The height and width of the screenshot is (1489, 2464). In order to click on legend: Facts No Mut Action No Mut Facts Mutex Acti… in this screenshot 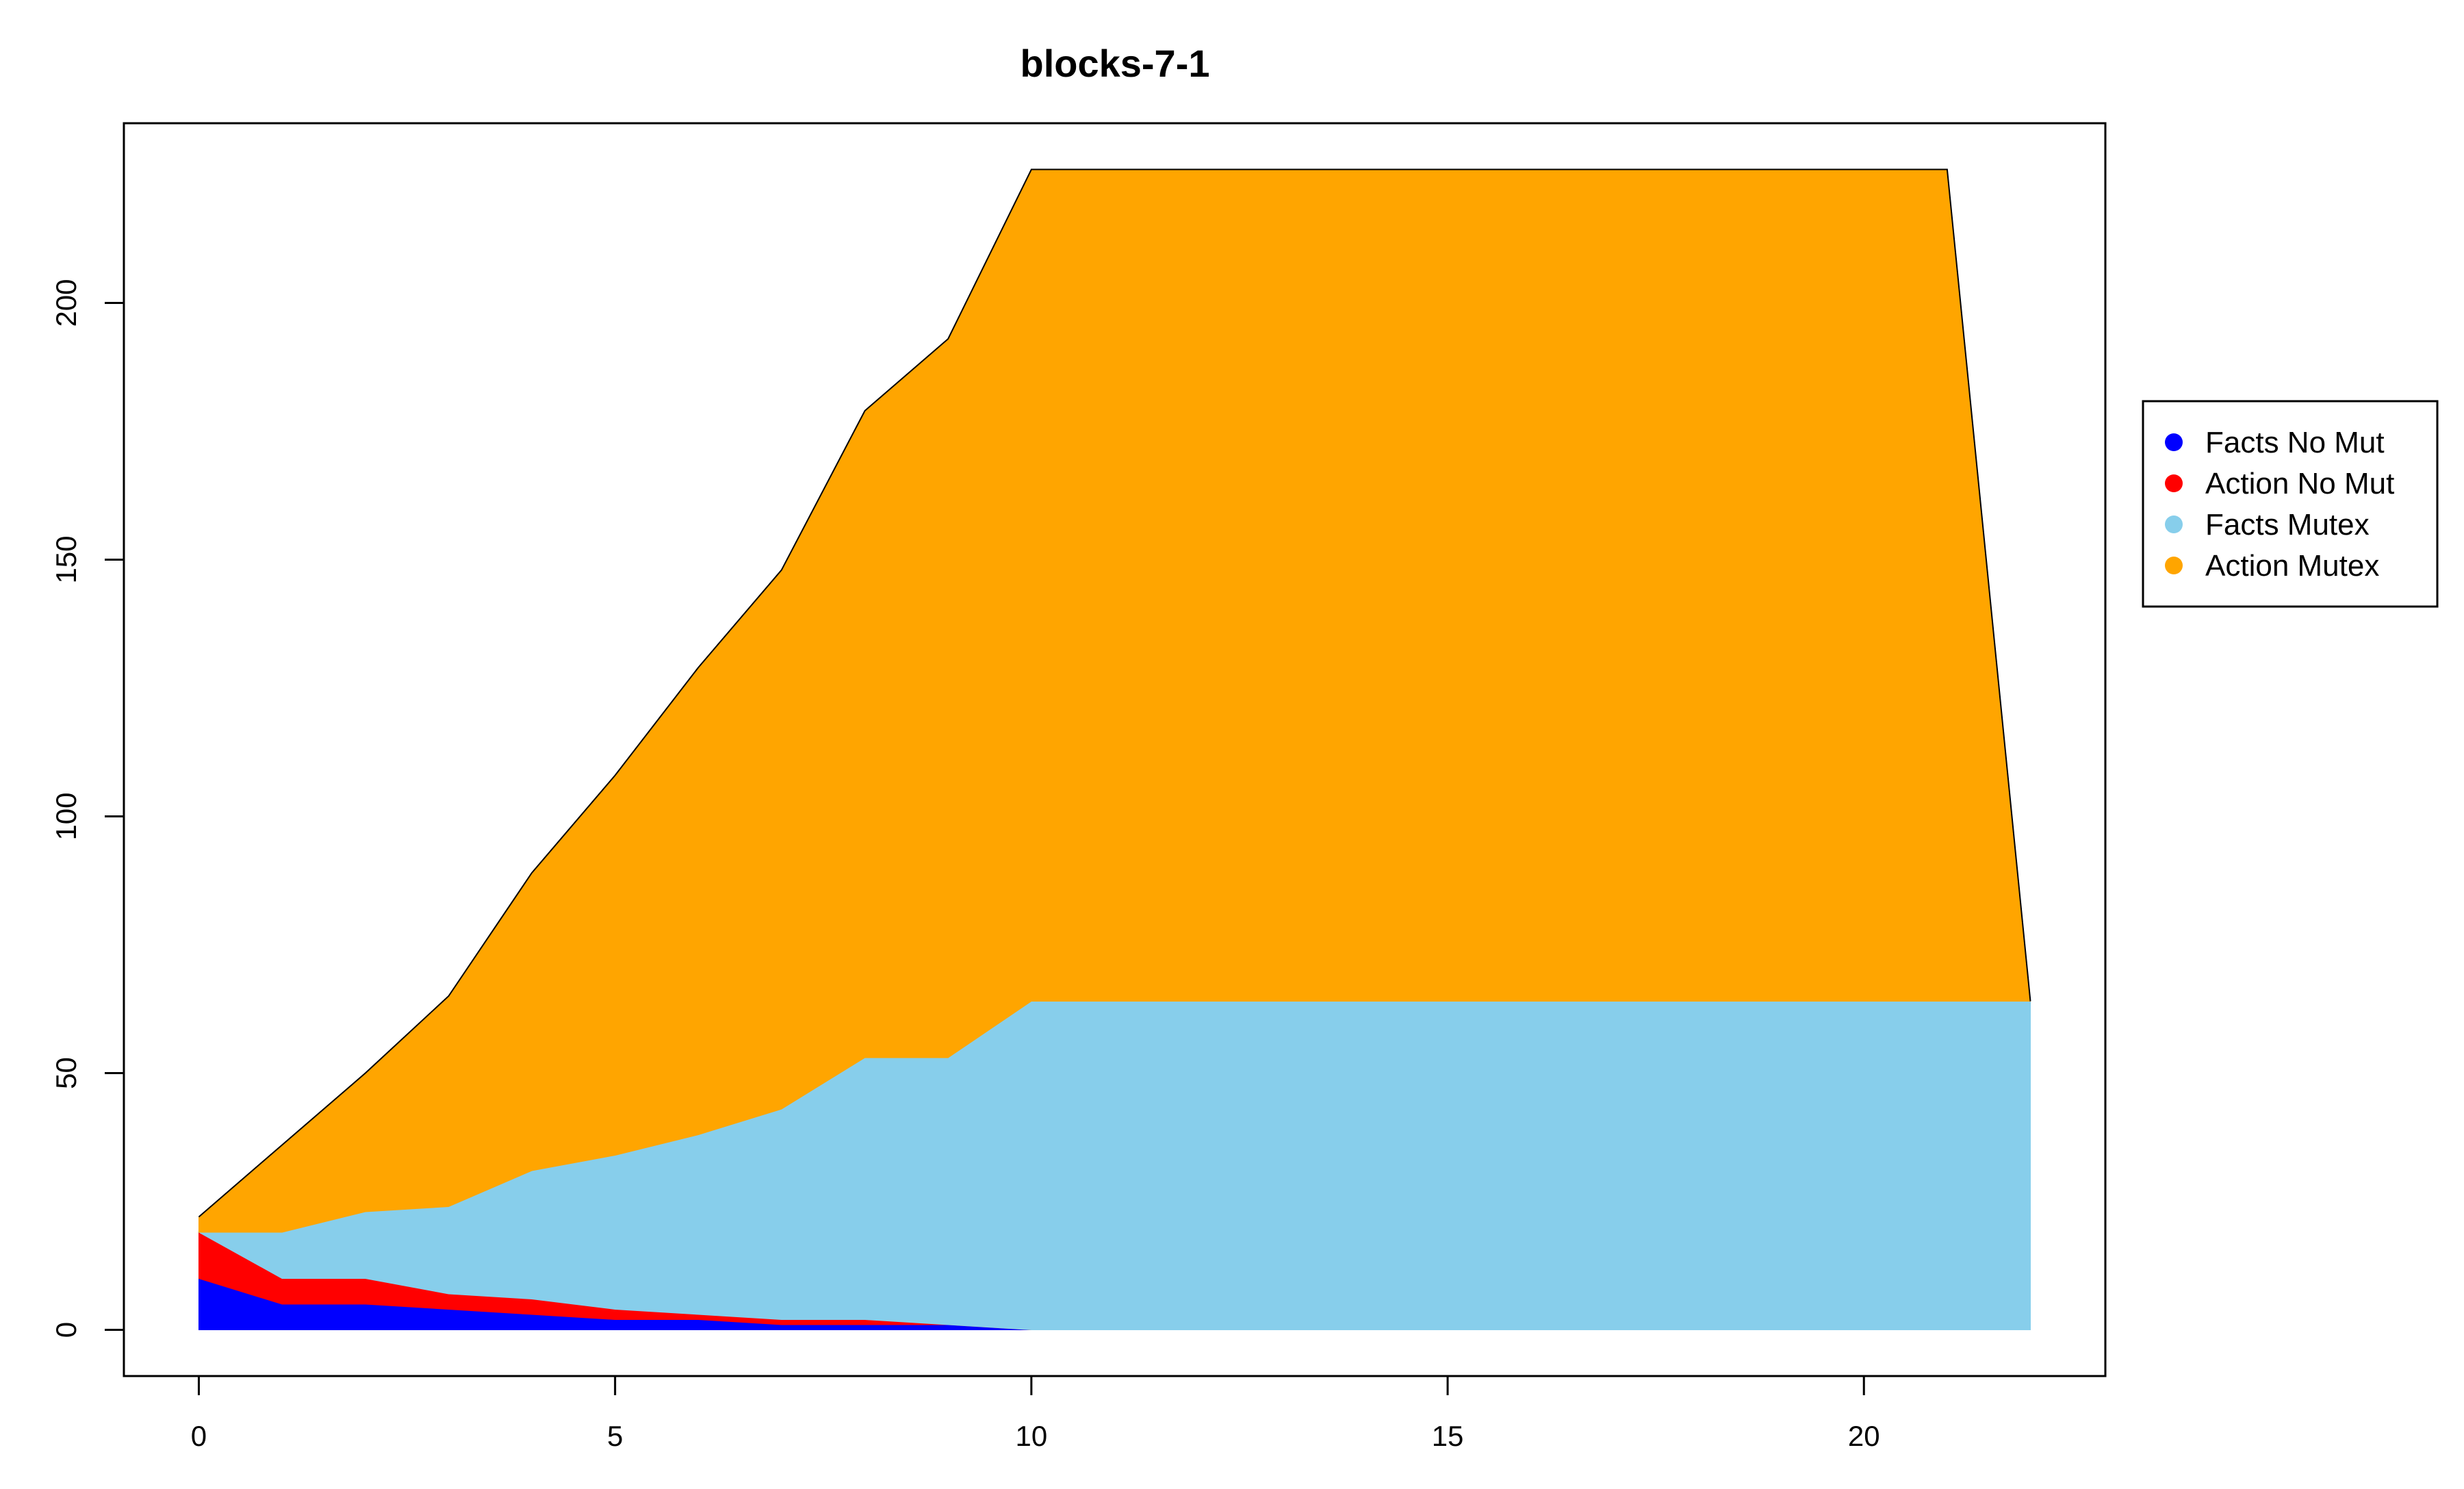, I will do `click(2290, 504)`.